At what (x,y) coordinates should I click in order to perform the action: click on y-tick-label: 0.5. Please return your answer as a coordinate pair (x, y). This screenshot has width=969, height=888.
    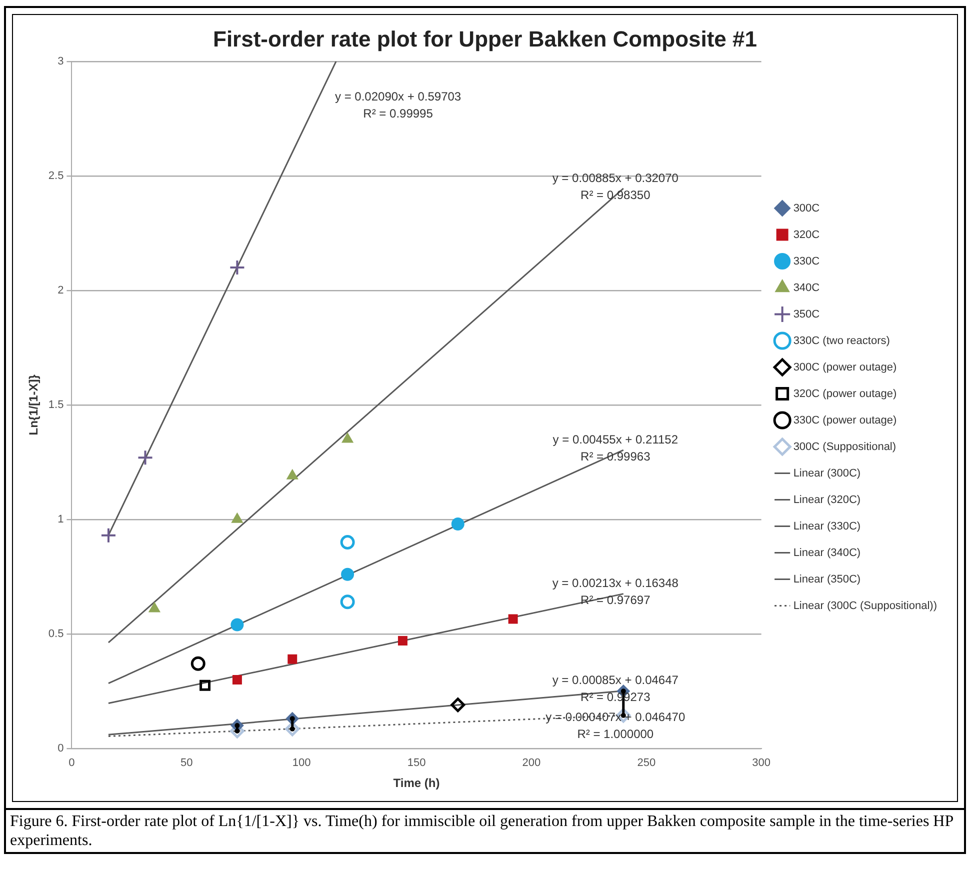
    Looking at the image, I should click on (56, 634).